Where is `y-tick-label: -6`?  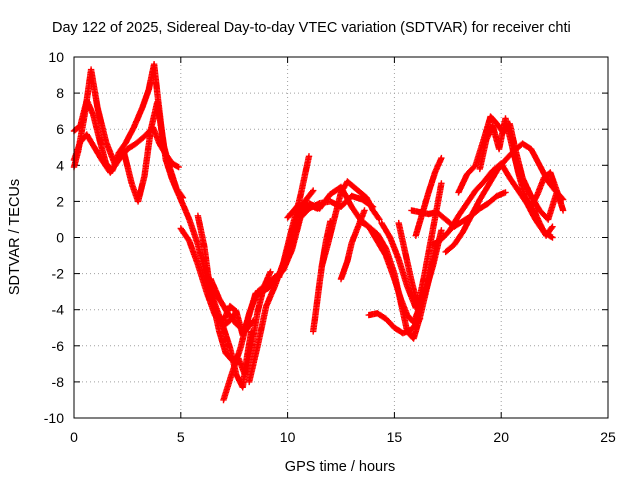 y-tick-label: -6 is located at coordinates (58, 346).